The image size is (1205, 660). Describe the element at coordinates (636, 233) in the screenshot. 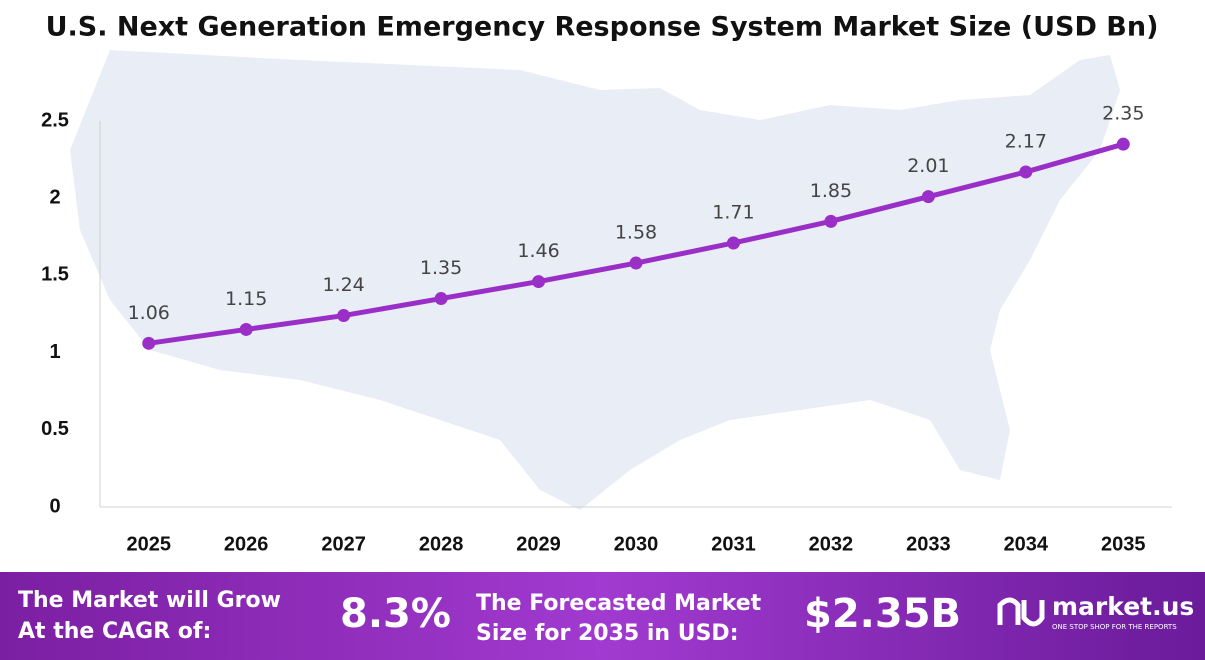

I see `value-label: 1.58` at that location.